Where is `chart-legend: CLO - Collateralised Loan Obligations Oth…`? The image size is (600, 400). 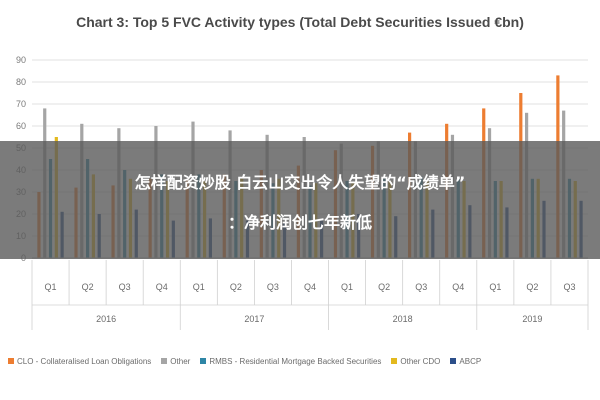 chart-legend: CLO - Collateralised Loan Obligations Oth… is located at coordinates (303, 361).